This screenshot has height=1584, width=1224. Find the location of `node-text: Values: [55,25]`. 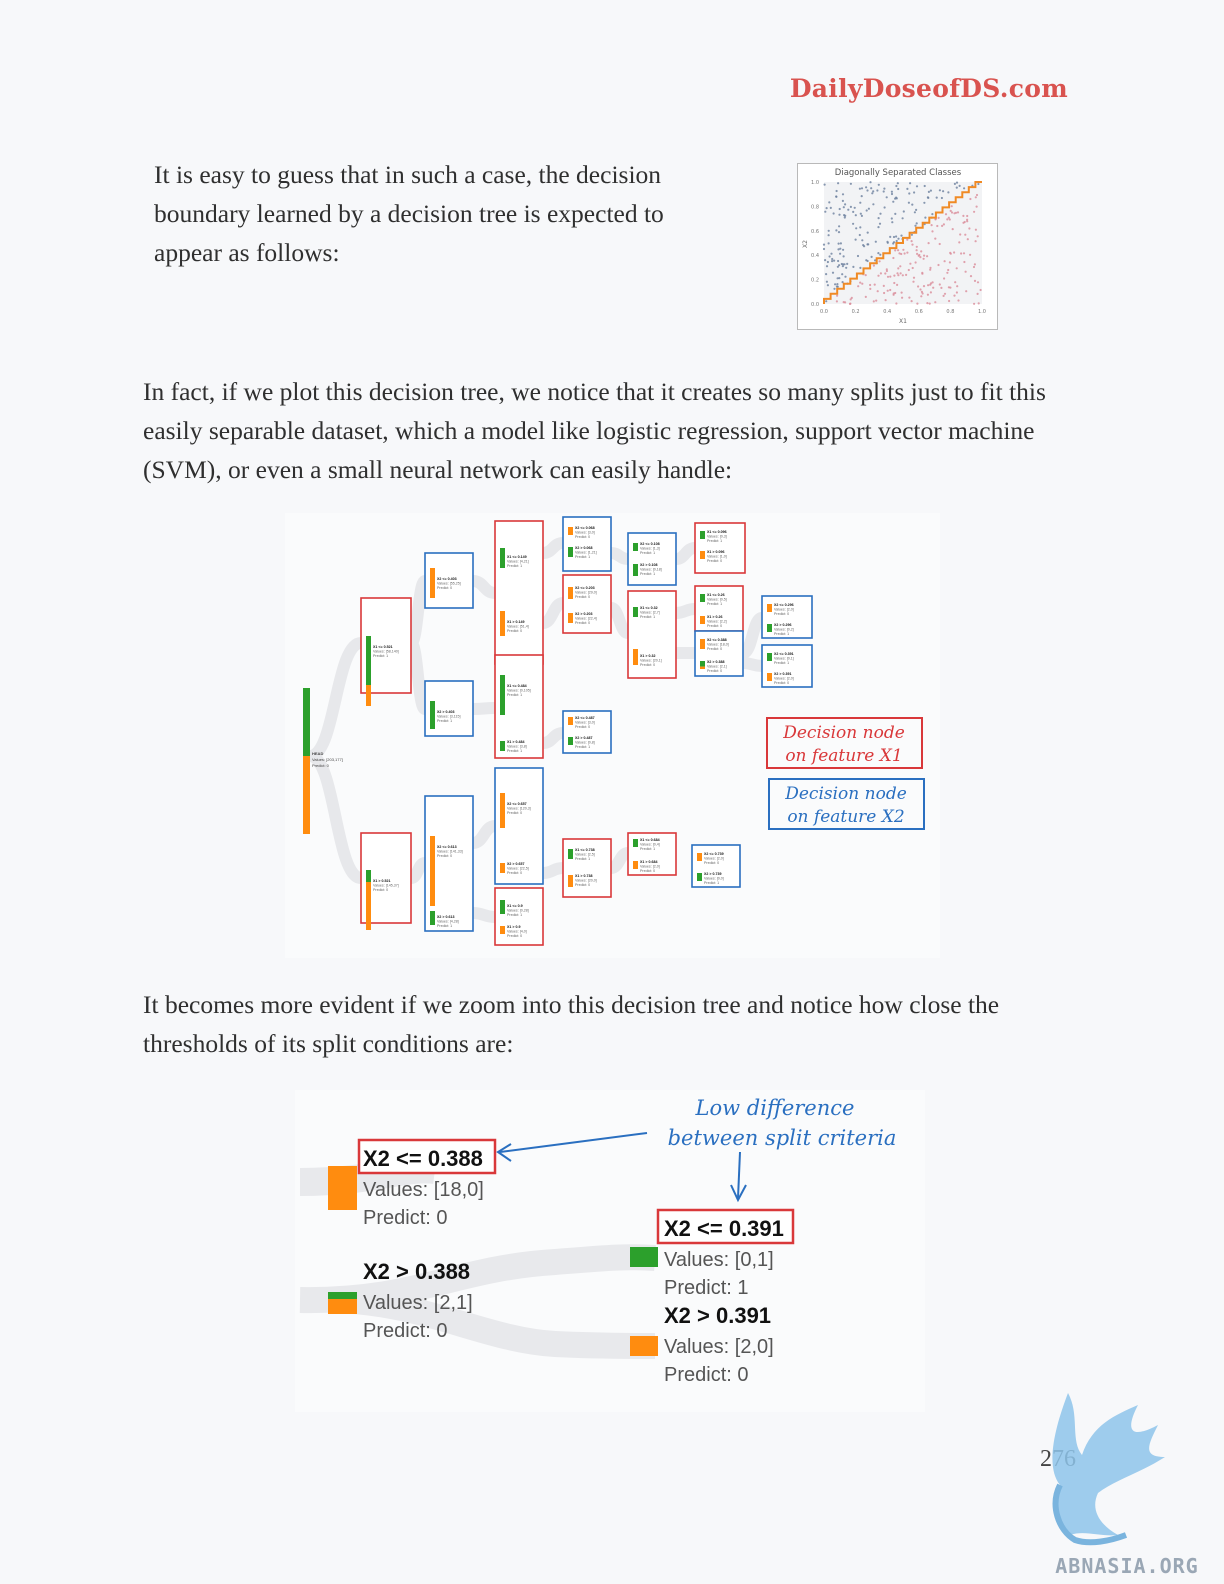

node-text: Values: [55,25] is located at coordinates (449, 584).